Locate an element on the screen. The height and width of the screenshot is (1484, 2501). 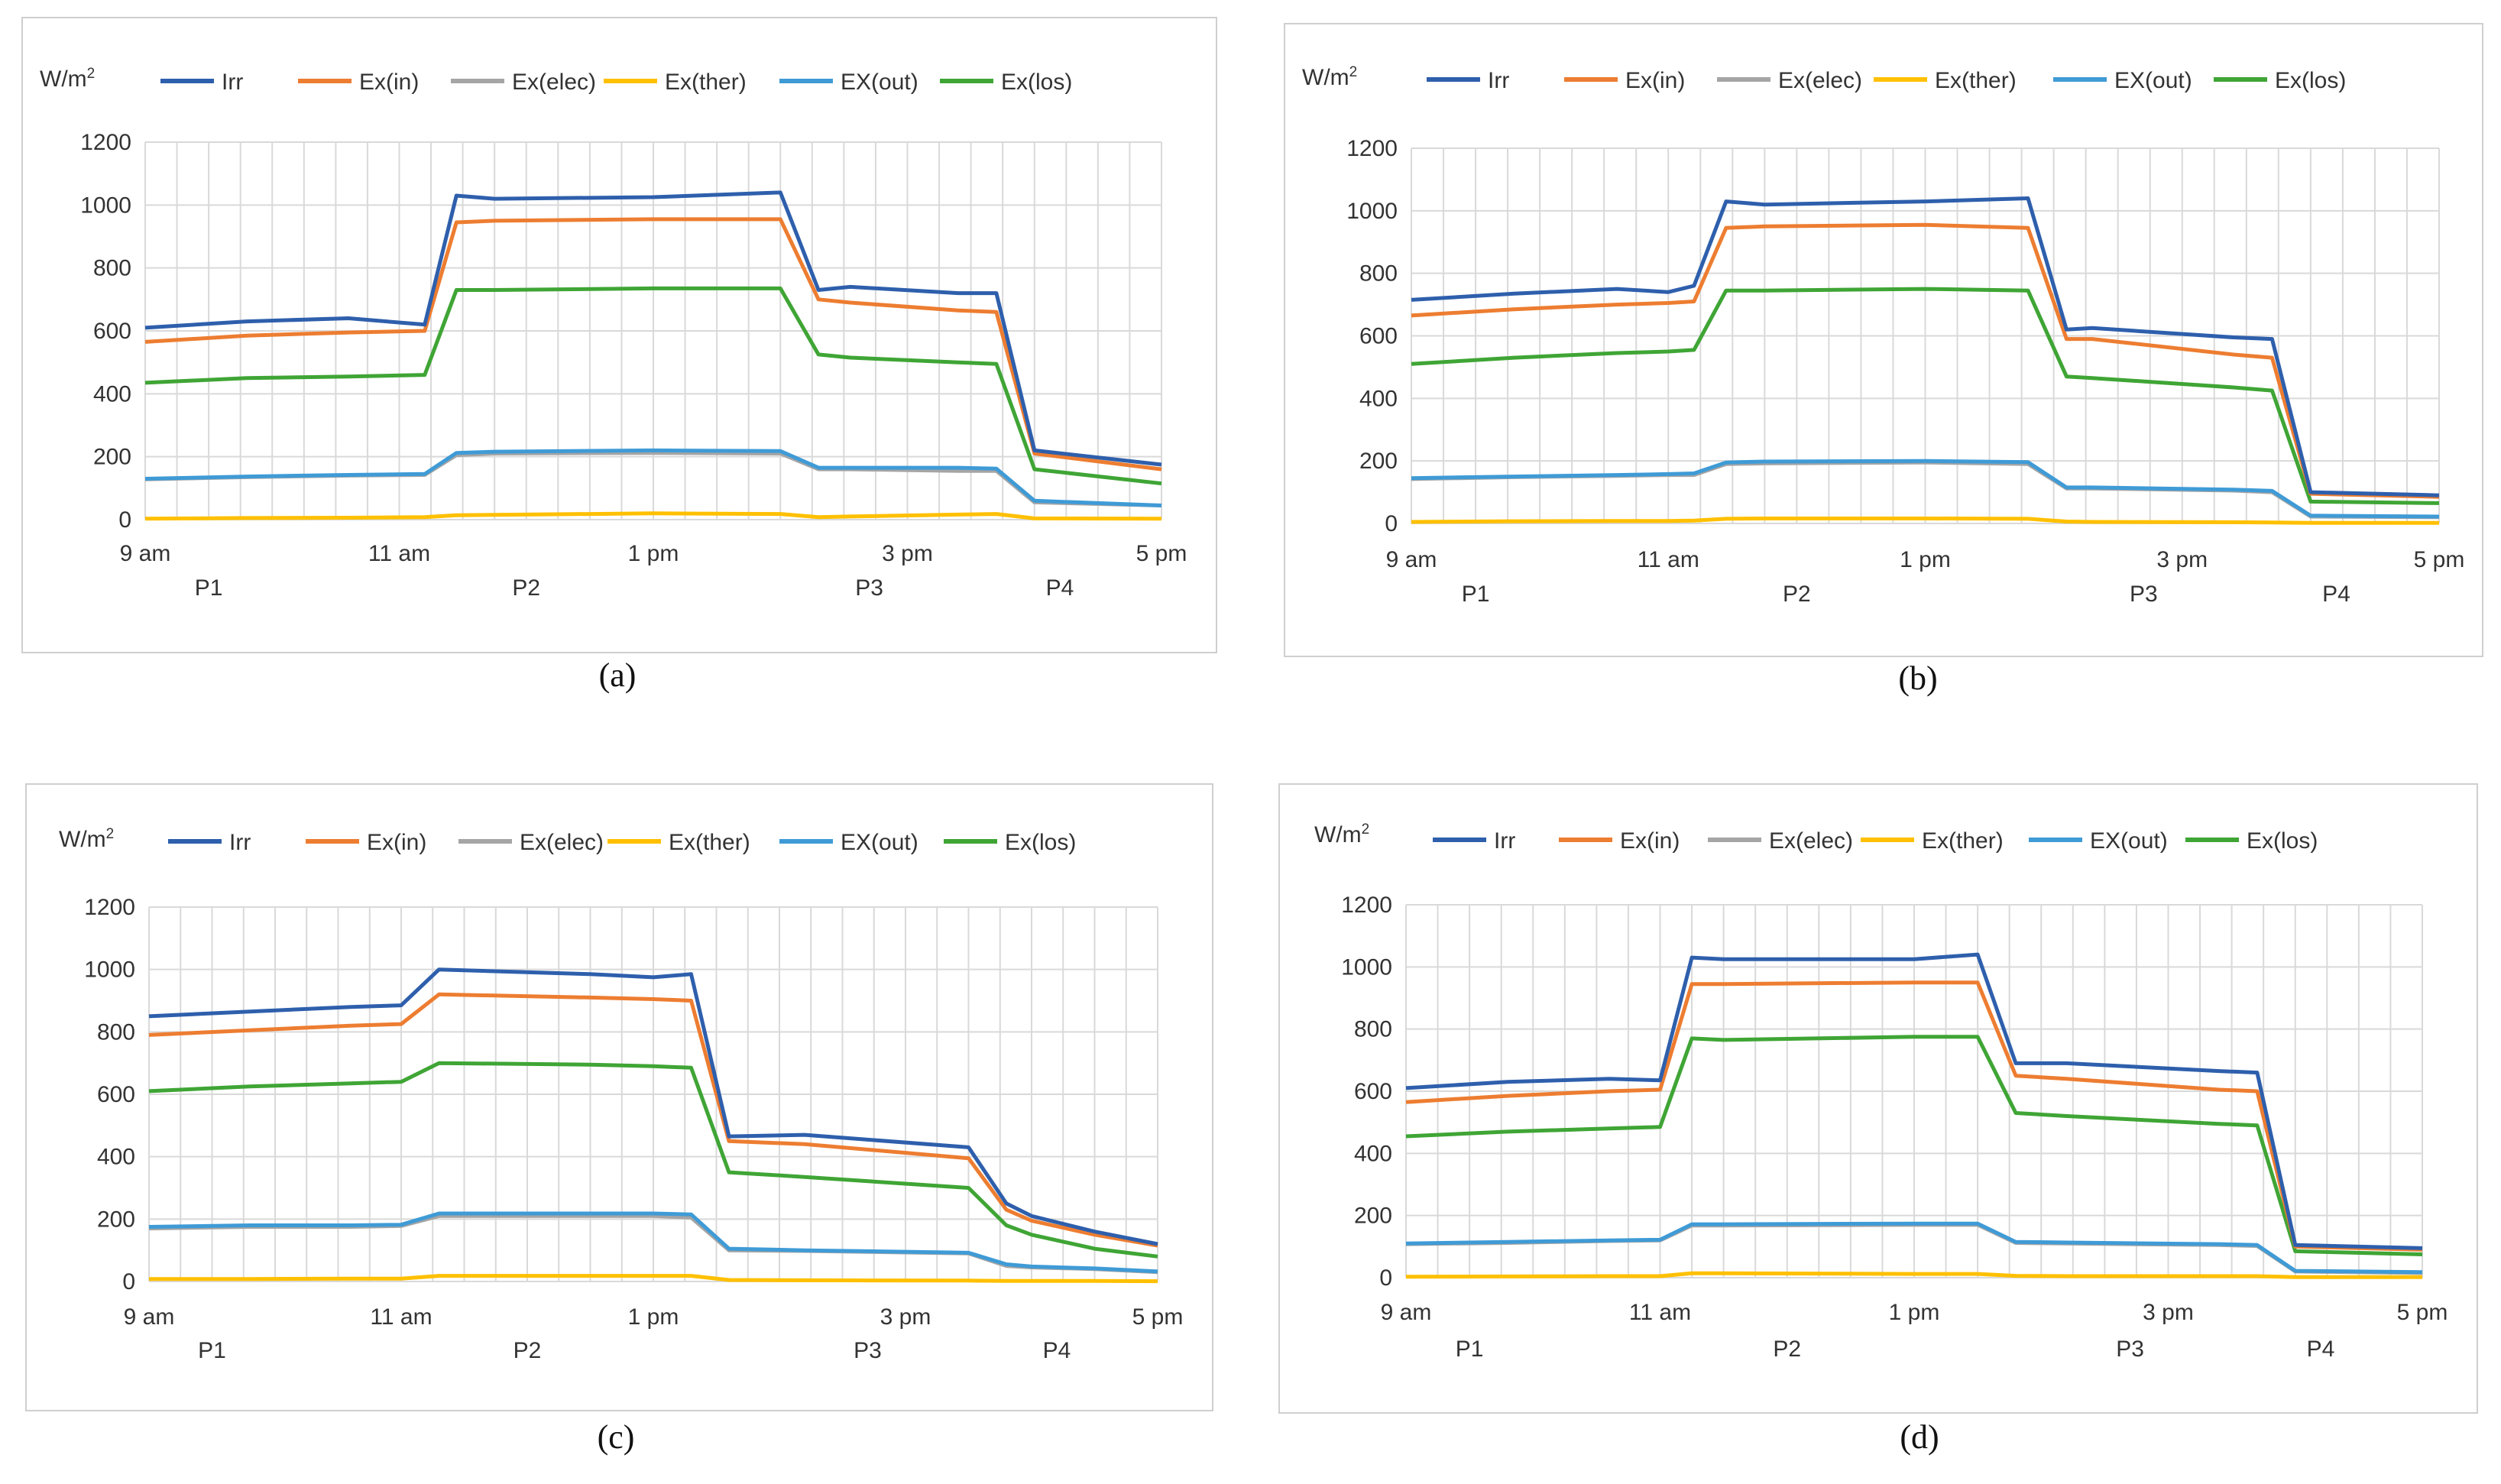
caption-b: (b) is located at coordinates (1918, 678).